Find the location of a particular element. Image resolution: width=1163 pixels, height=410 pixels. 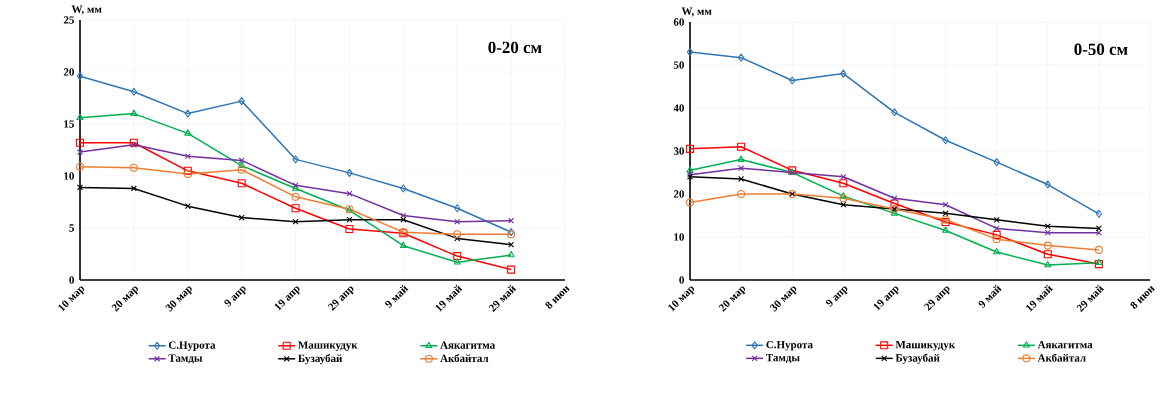

x-tick-label: 20 мар is located at coordinates (732, 299).